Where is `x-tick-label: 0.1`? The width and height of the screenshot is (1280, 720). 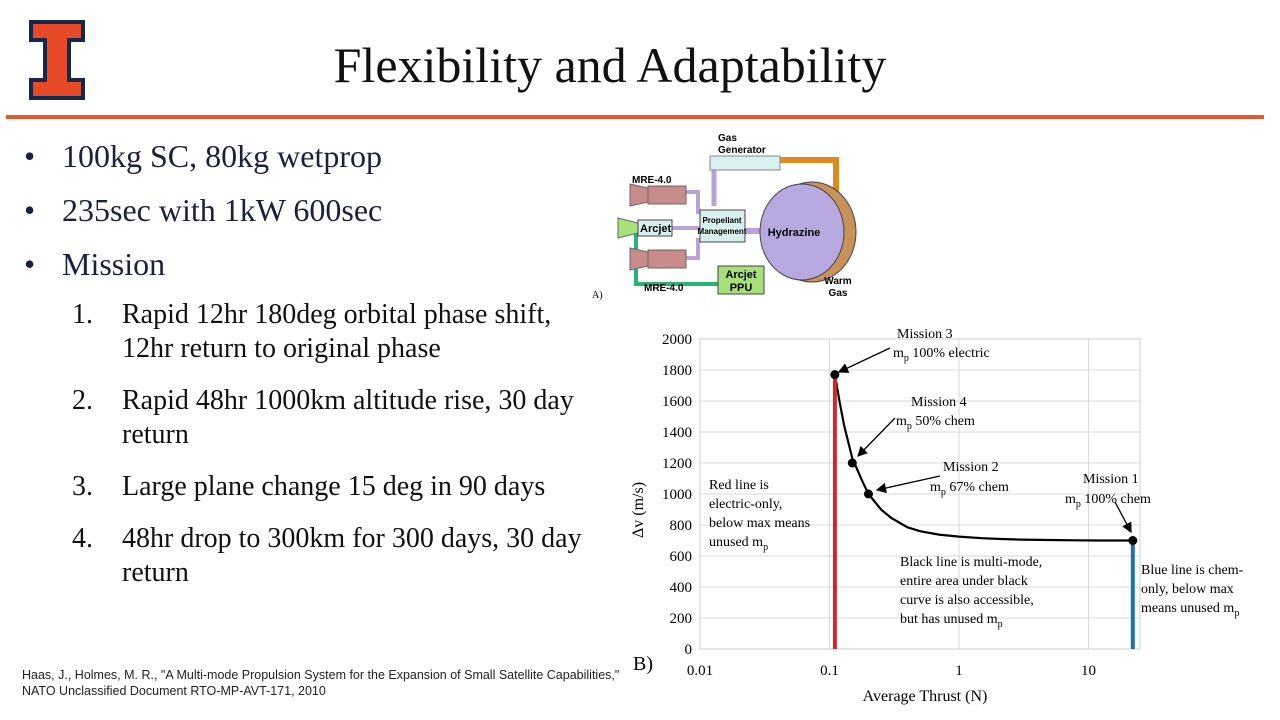
x-tick-label: 0.1 is located at coordinates (829, 671).